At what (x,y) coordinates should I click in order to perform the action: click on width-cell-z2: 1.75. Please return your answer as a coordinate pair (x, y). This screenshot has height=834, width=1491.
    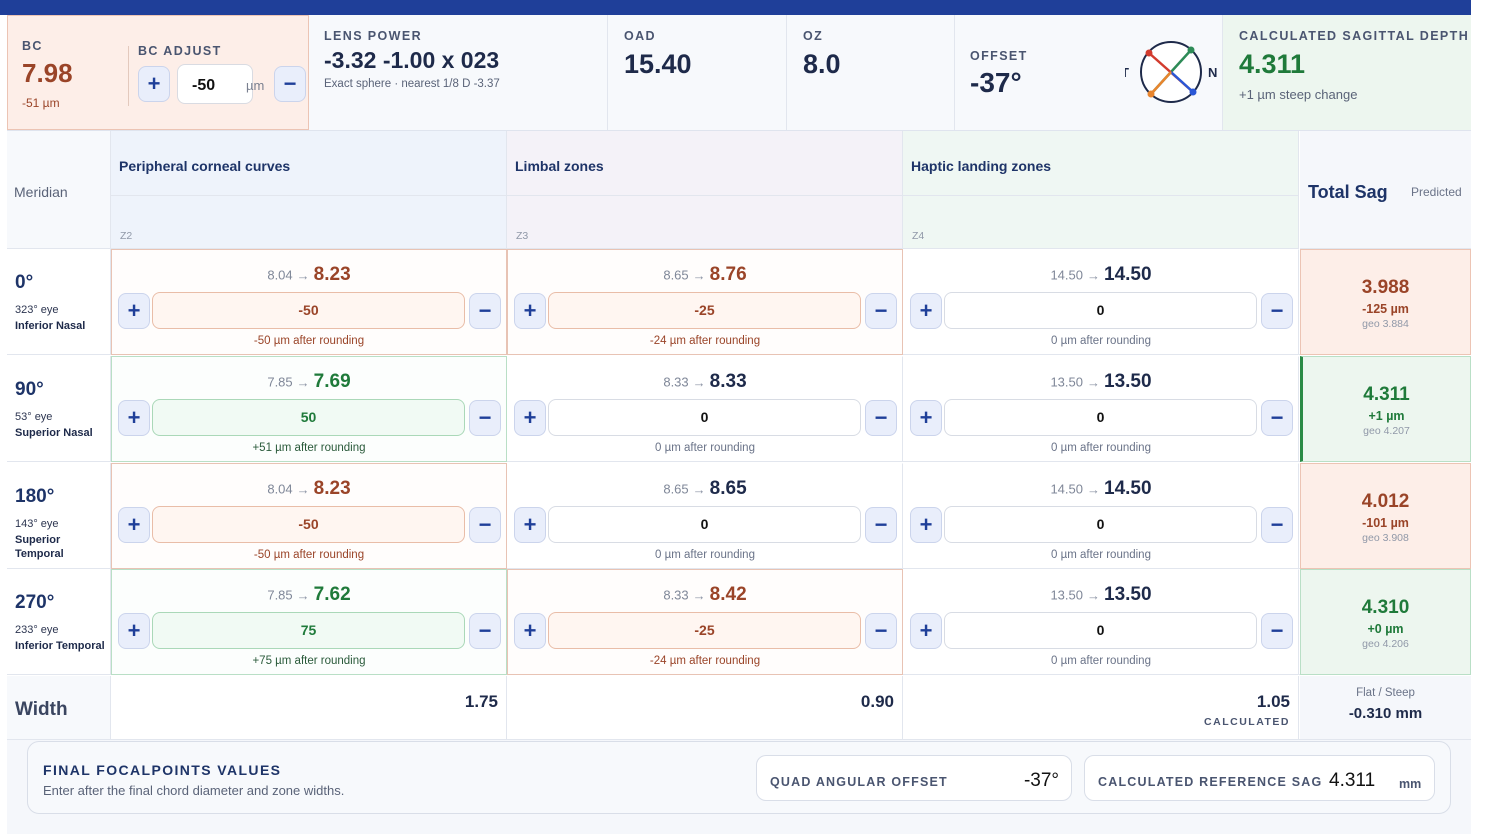
    Looking at the image, I should click on (309, 707).